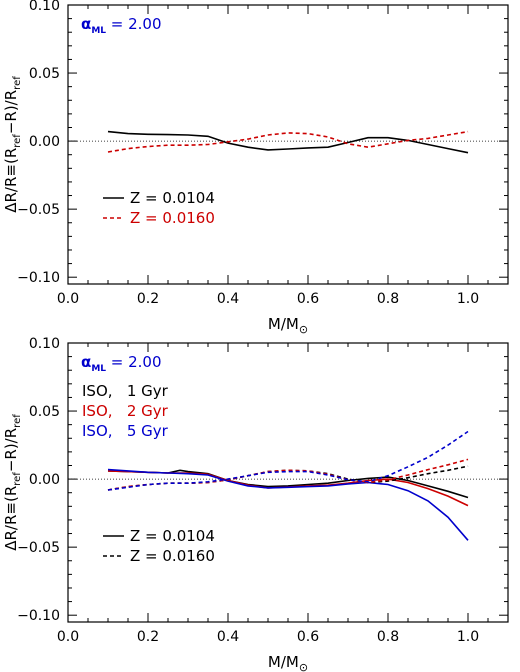  Describe the element at coordinates (125, 411) in the screenshot. I see `legend-group-label: ISO, 2 Gyr` at that location.